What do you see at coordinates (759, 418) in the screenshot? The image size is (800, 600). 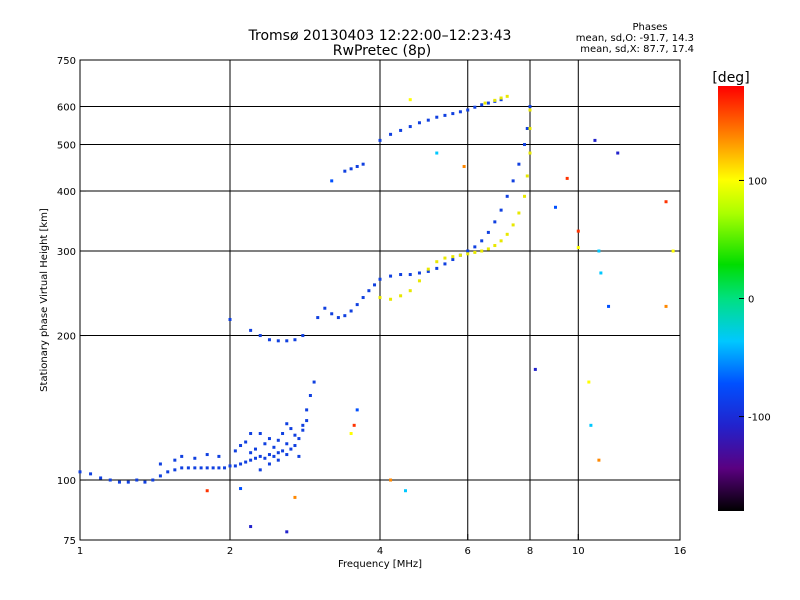 I see `colorbar-tick-label: -100` at bounding box center [759, 418].